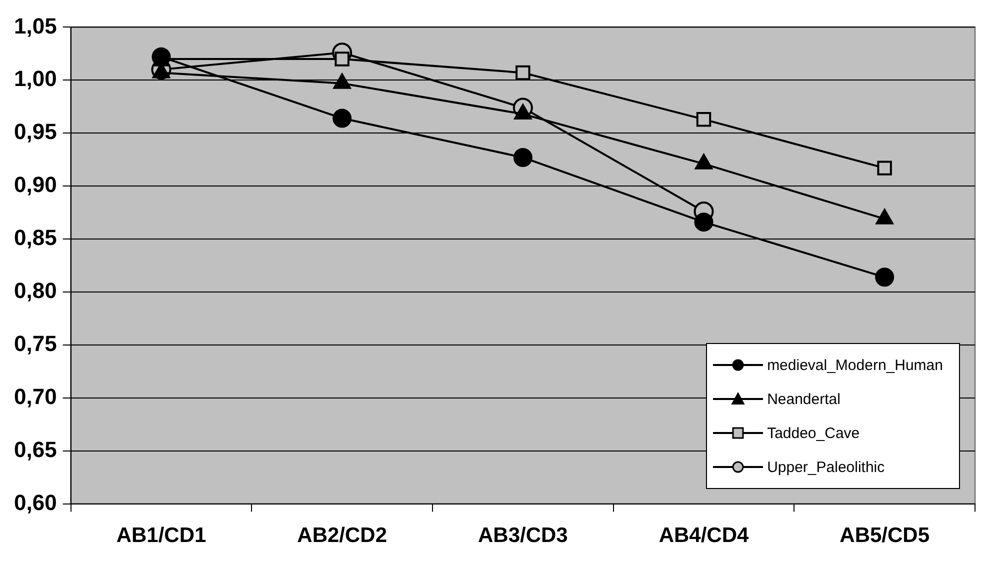  Describe the element at coordinates (35, 449) in the screenshot. I see `y-tick-label: 0,65` at that location.